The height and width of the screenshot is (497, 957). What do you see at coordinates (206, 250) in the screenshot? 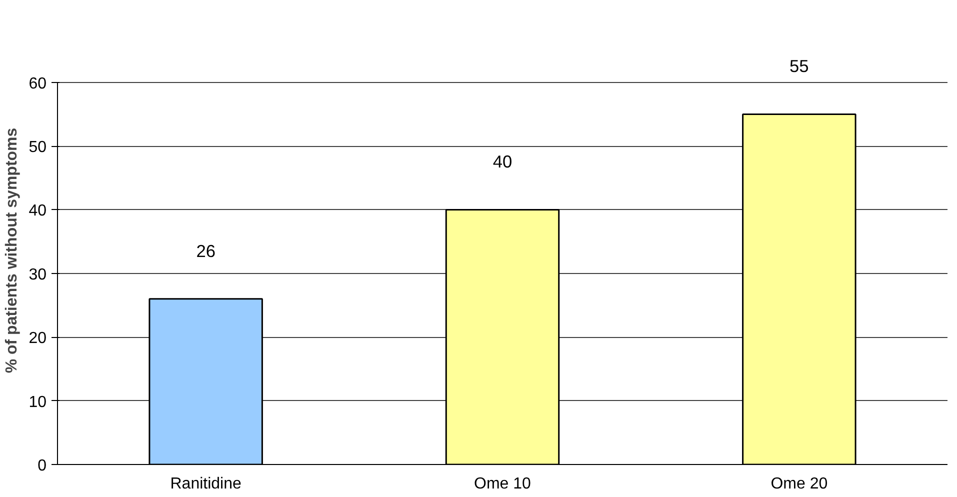
I see `data-label: 26` at bounding box center [206, 250].